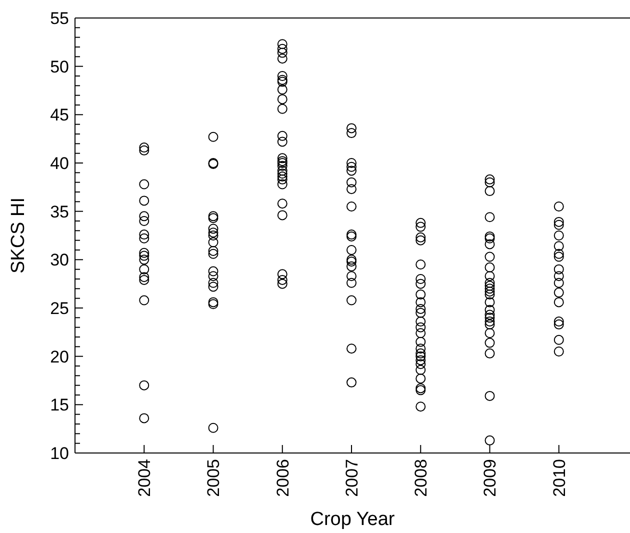 The width and height of the screenshot is (630, 533). Describe the element at coordinates (144, 478) in the screenshot. I see `x-tick-label: 2004` at that location.